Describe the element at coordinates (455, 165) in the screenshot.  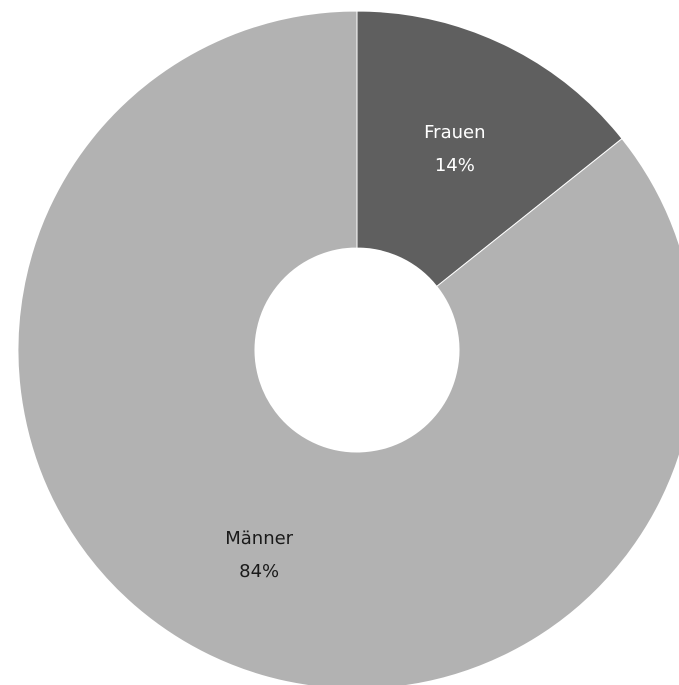
I see `slice-value-frauen: 14%` at that location.